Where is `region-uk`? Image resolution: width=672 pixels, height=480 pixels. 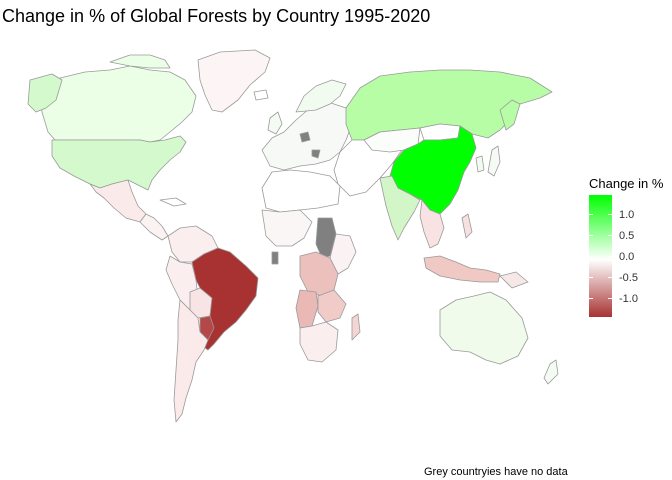 region-uk is located at coordinates (275, 123).